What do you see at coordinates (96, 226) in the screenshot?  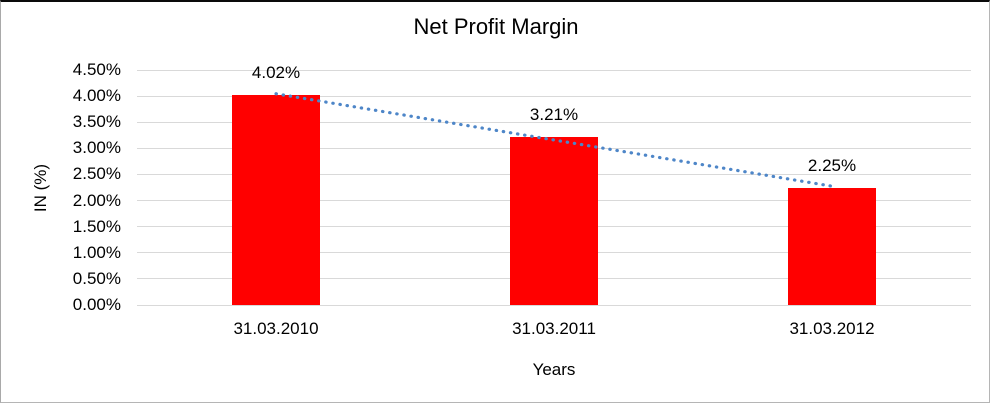 I see `y-tick-label: 1.50%` at bounding box center [96, 226].